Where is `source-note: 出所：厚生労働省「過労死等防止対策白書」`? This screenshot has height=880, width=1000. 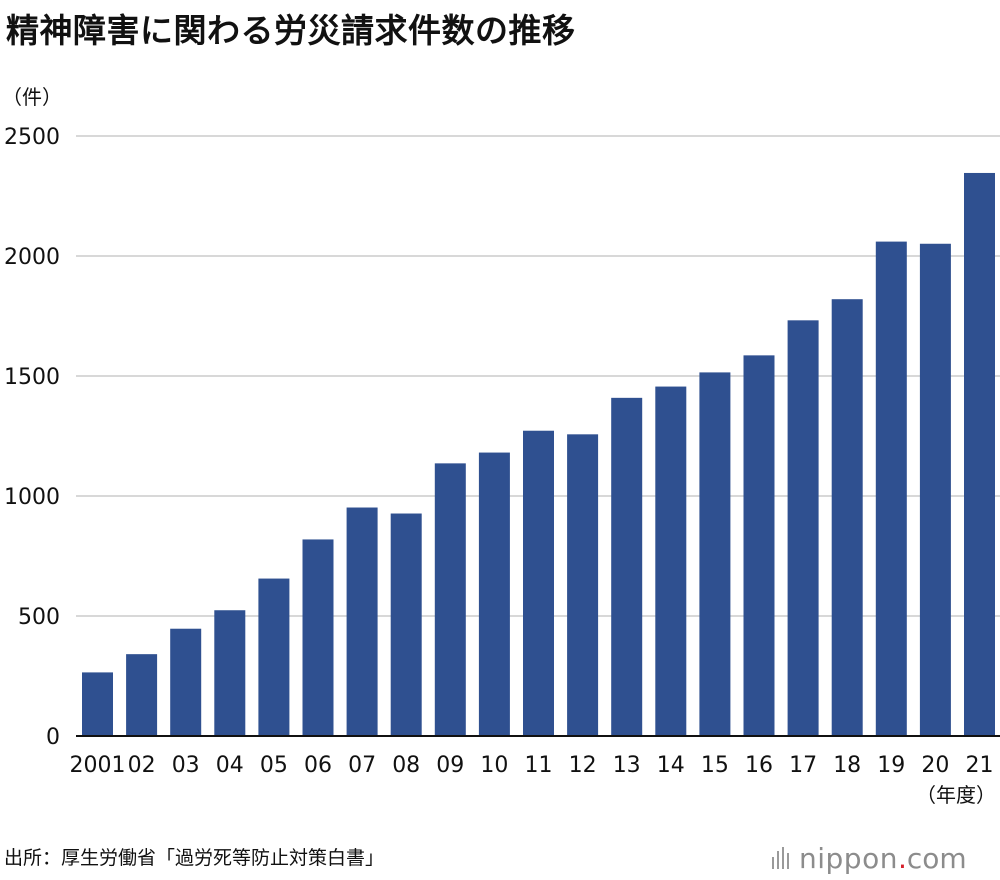
source-note: 出所：厚生労働省「過労死等防止対策白書」 is located at coordinates (194, 858).